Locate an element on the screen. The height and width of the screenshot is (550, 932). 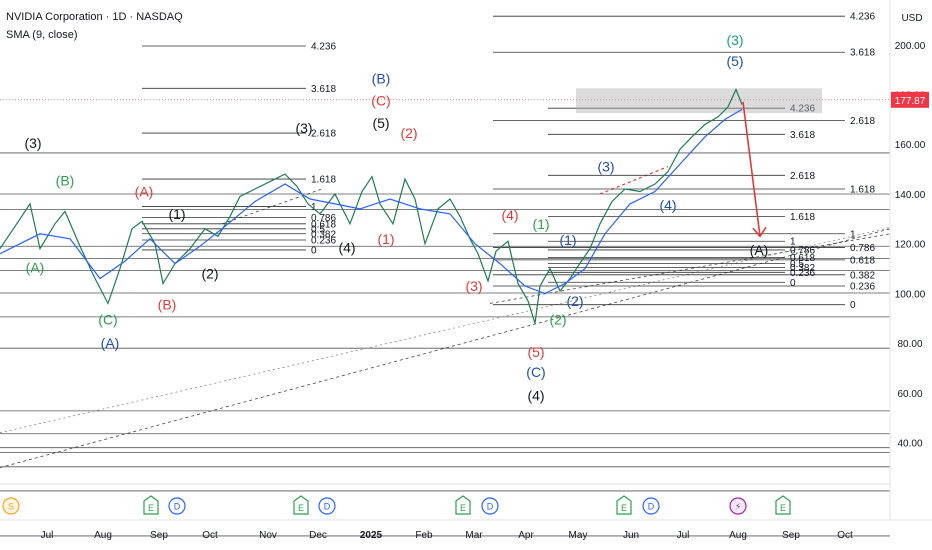
fib-level-label: 4.236 is located at coordinates (802, 109).